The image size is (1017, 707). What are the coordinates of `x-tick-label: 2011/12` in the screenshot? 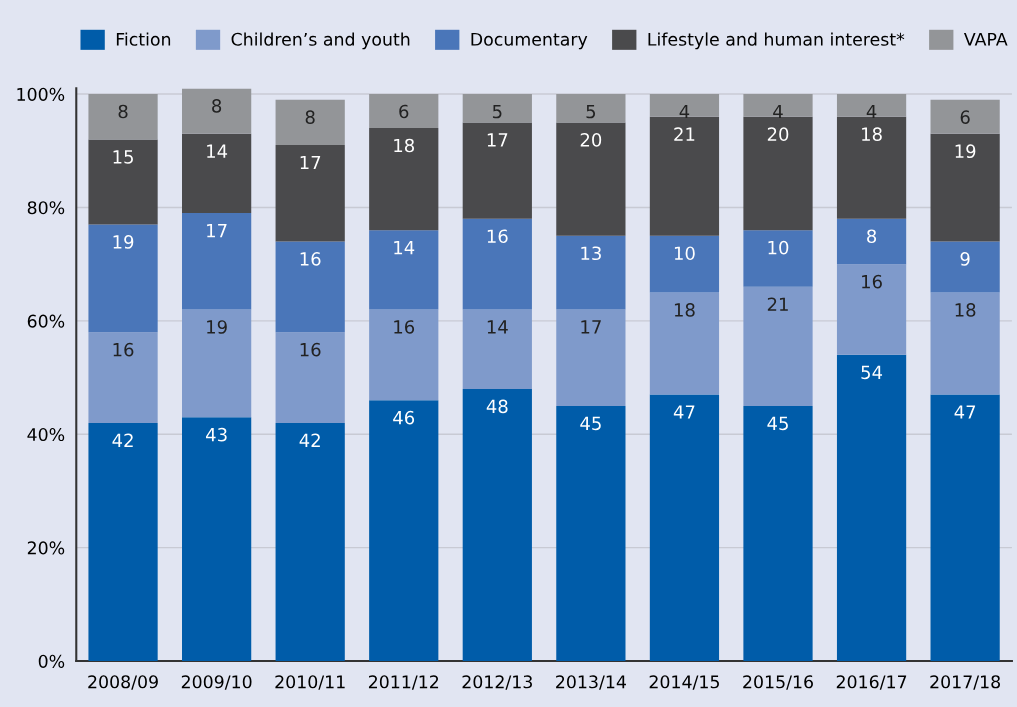 It's located at (403, 682).